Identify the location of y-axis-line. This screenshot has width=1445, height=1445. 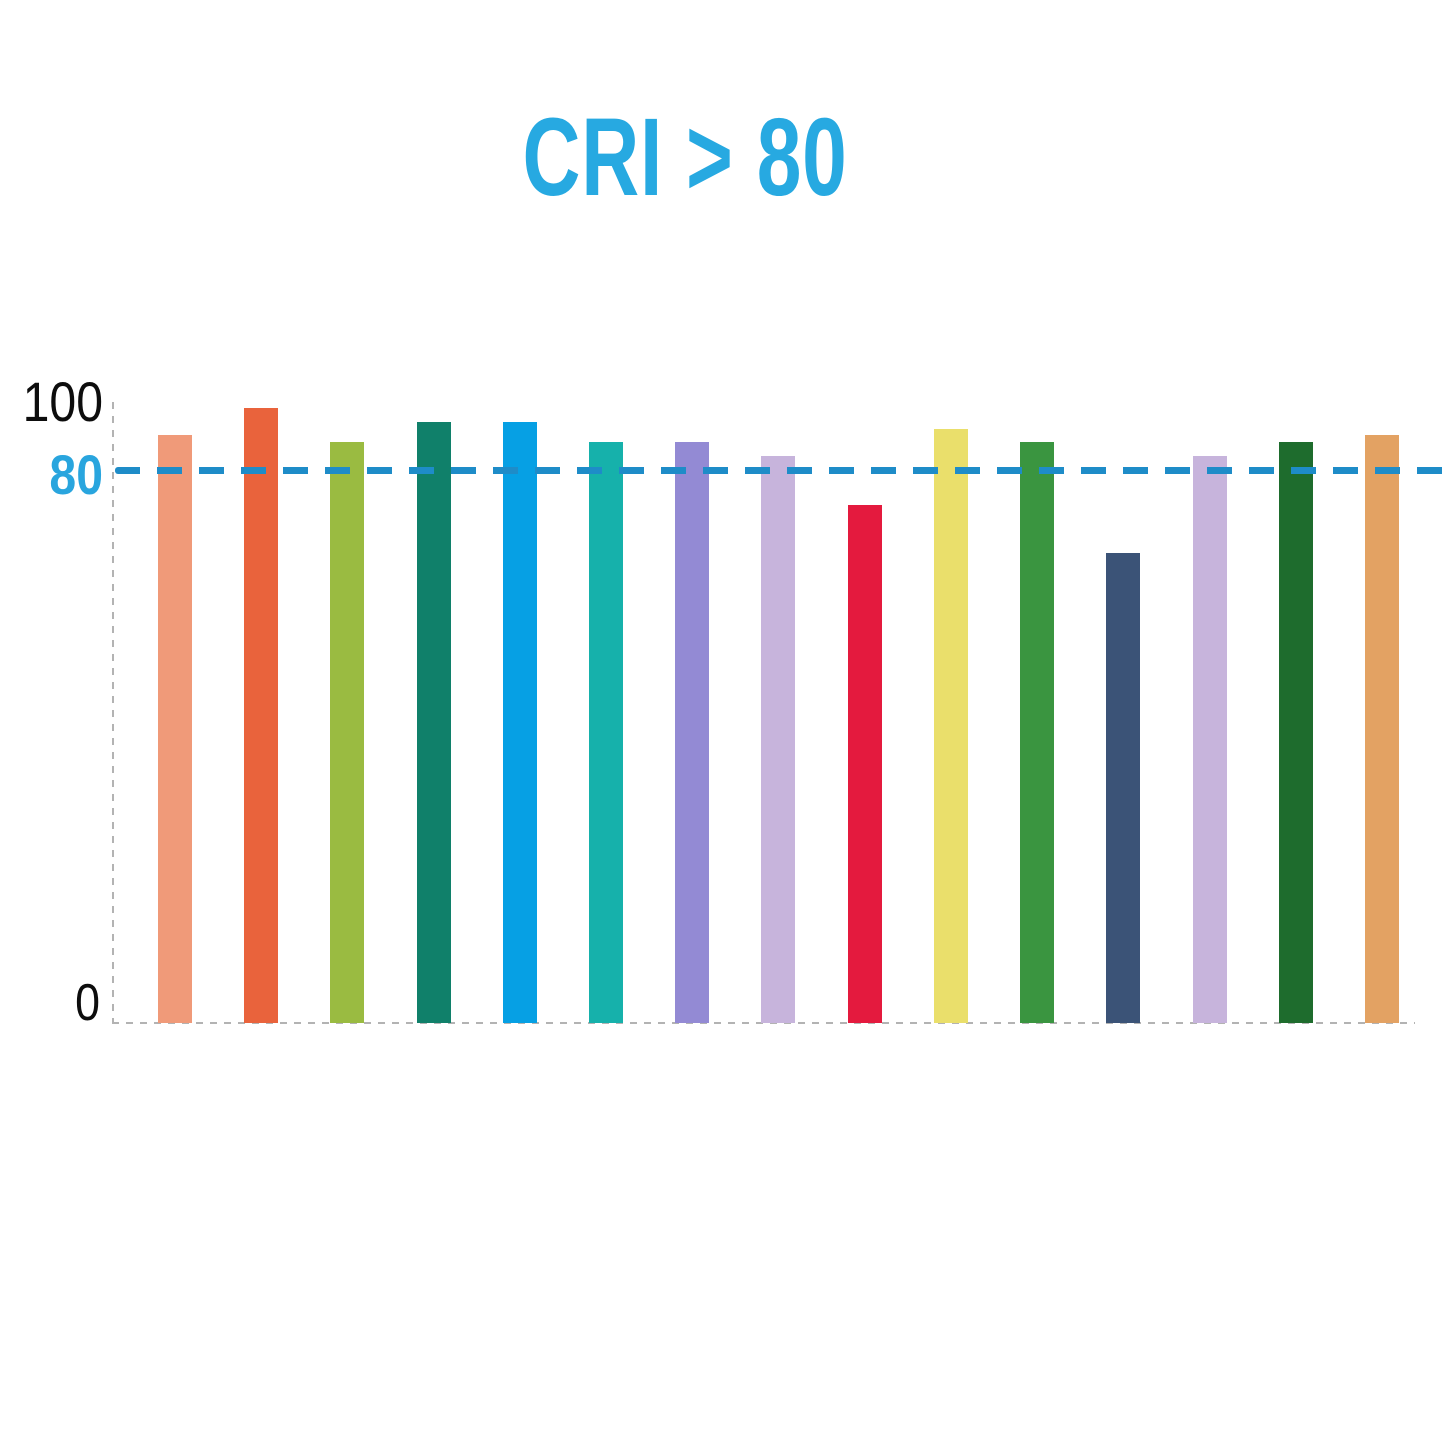
(113, 713).